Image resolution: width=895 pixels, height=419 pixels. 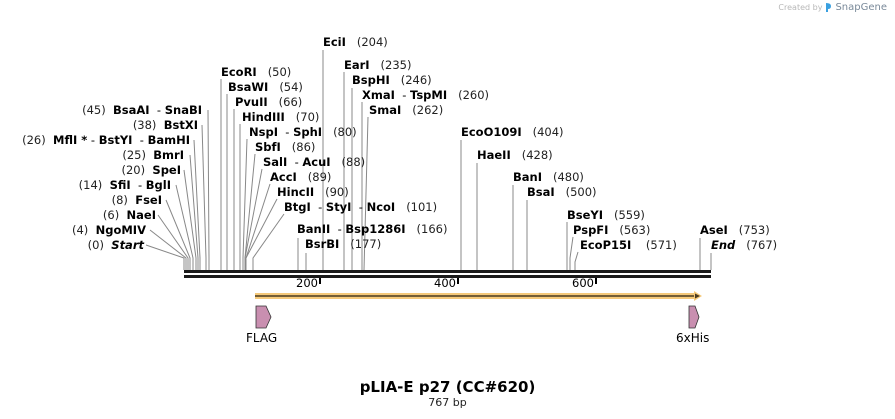 What do you see at coordinates (562, 192) in the screenshot?
I see `site-bsai: BsaI (500)` at bounding box center [562, 192].